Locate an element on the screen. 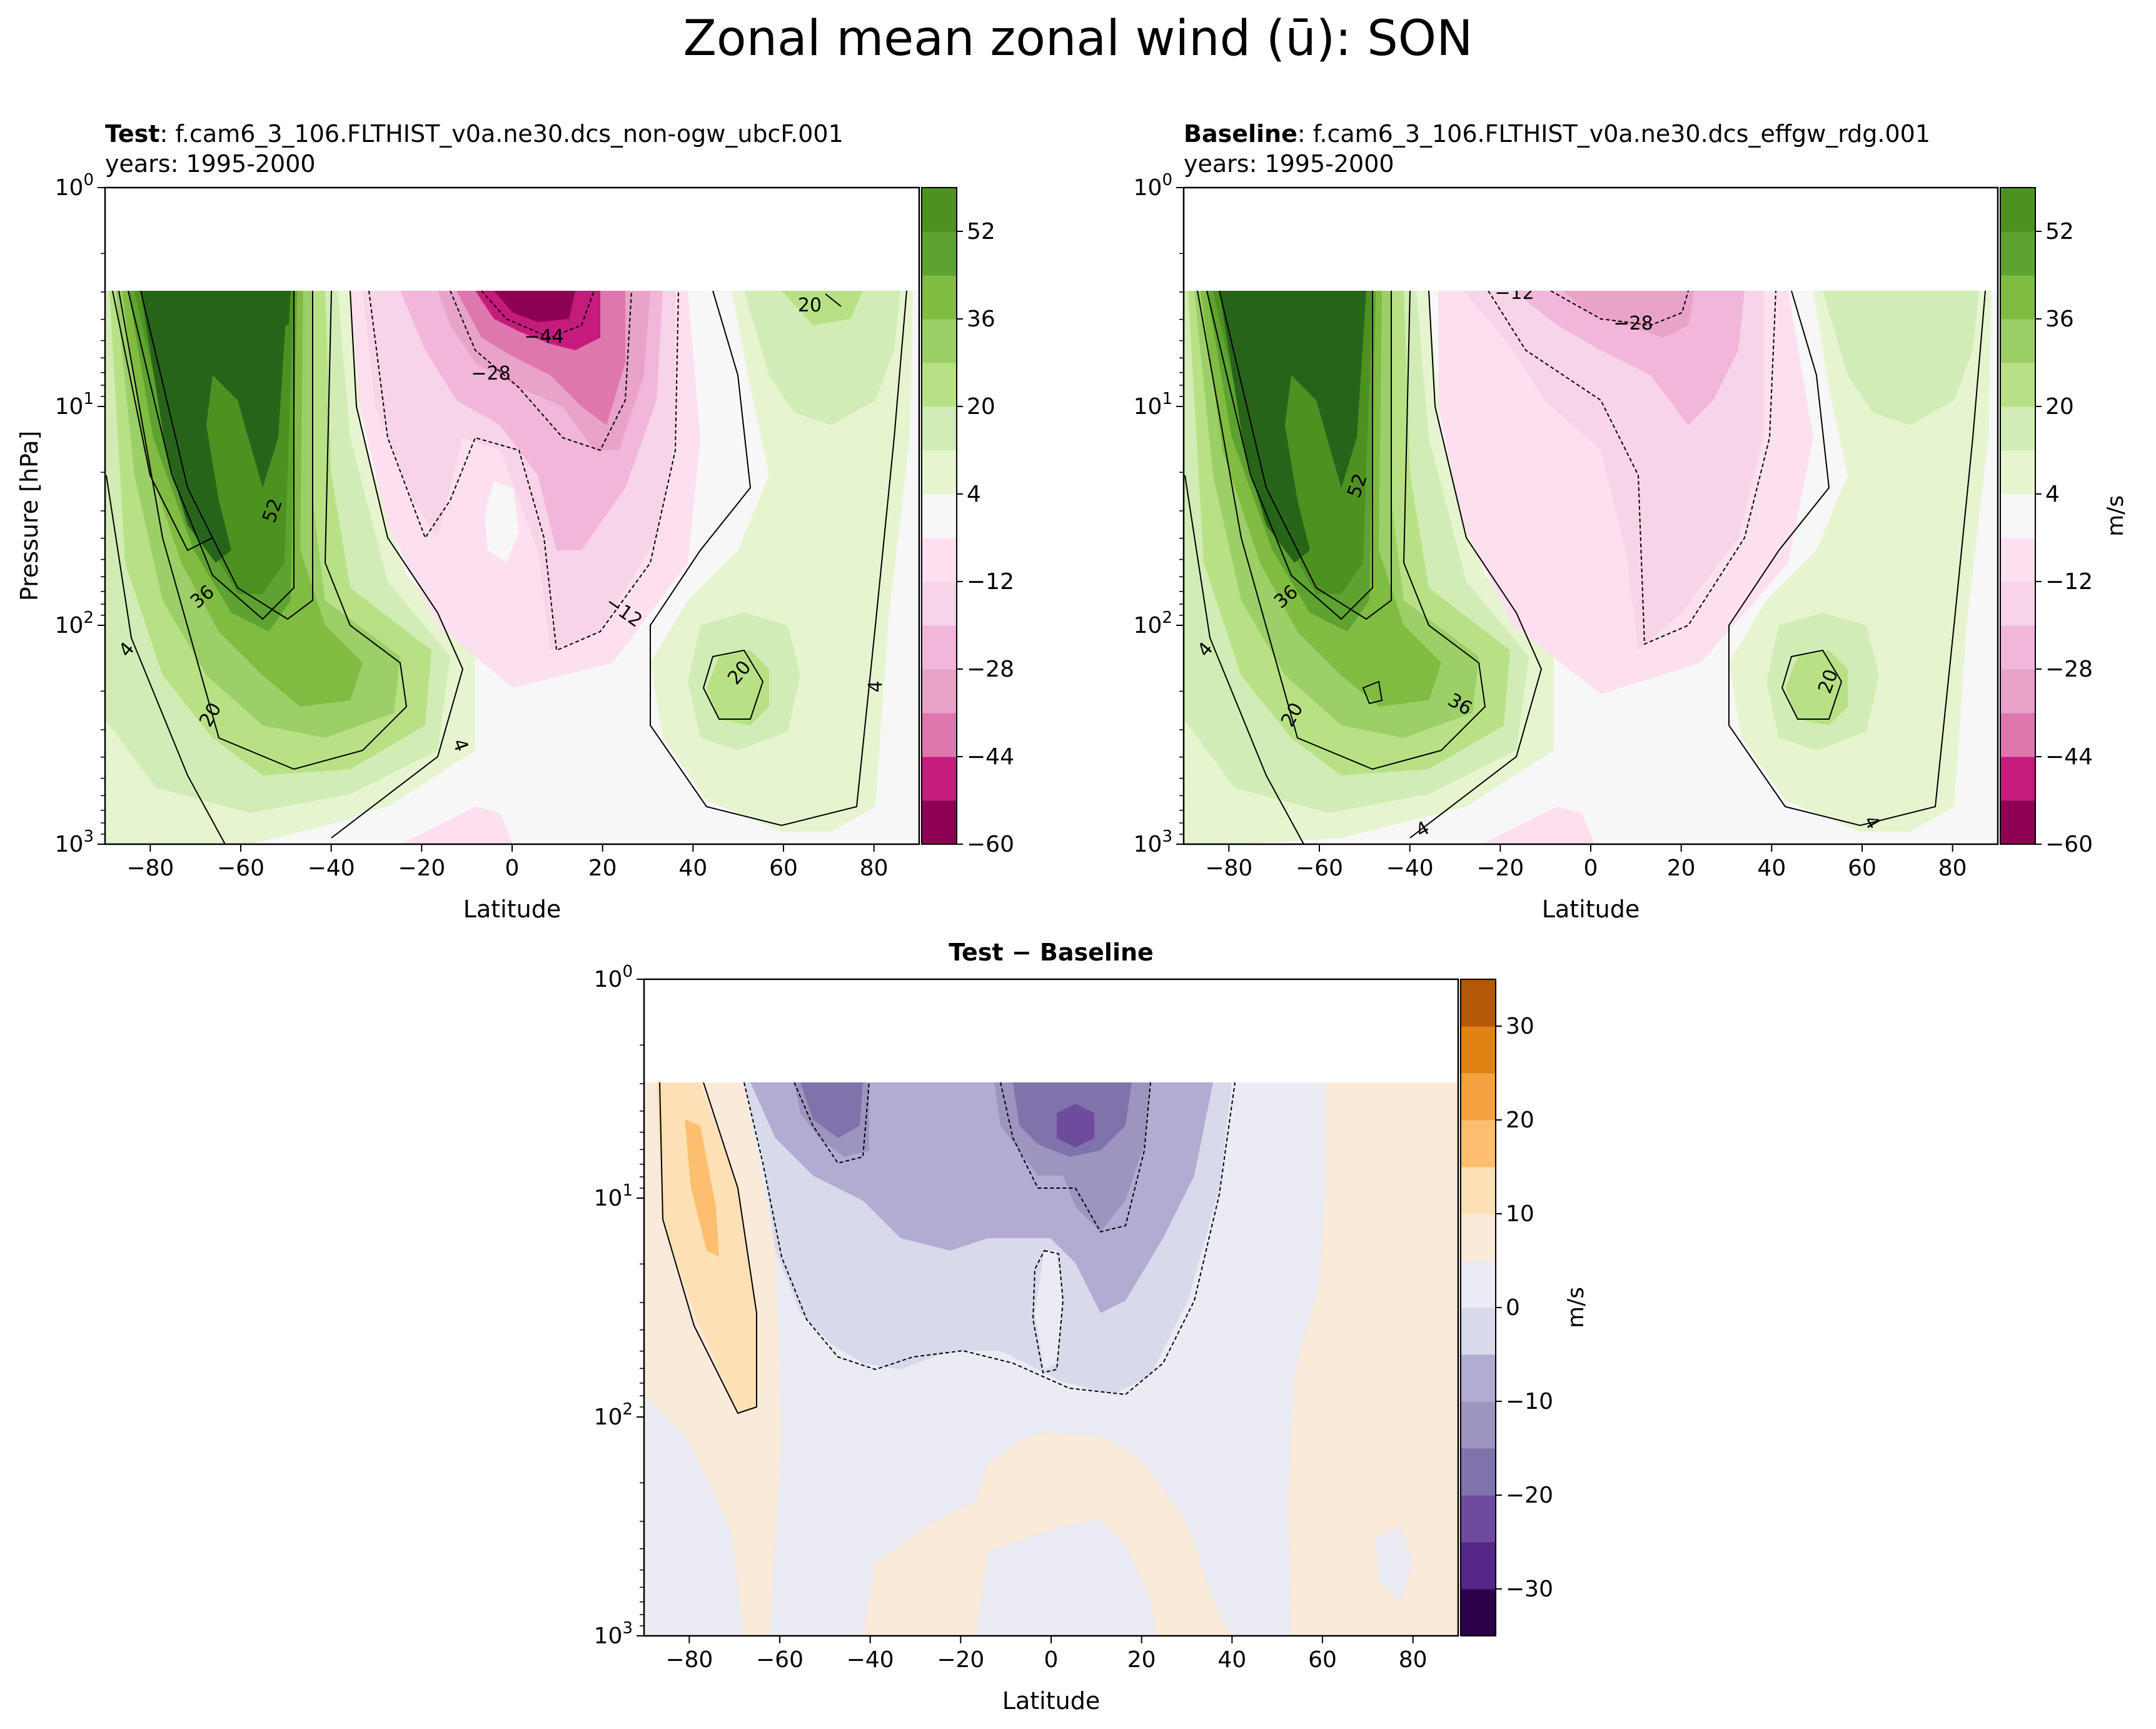  panel-diff-title: Test − Baseline is located at coordinates (1051, 952).